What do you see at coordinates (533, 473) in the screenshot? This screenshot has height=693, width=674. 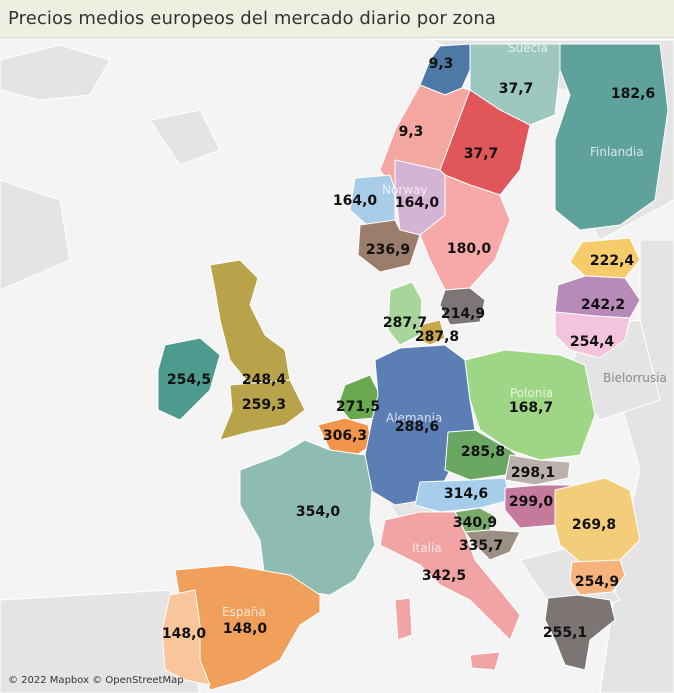 I see `value-label-sk: 298,1` at bounding box center [533, 473].